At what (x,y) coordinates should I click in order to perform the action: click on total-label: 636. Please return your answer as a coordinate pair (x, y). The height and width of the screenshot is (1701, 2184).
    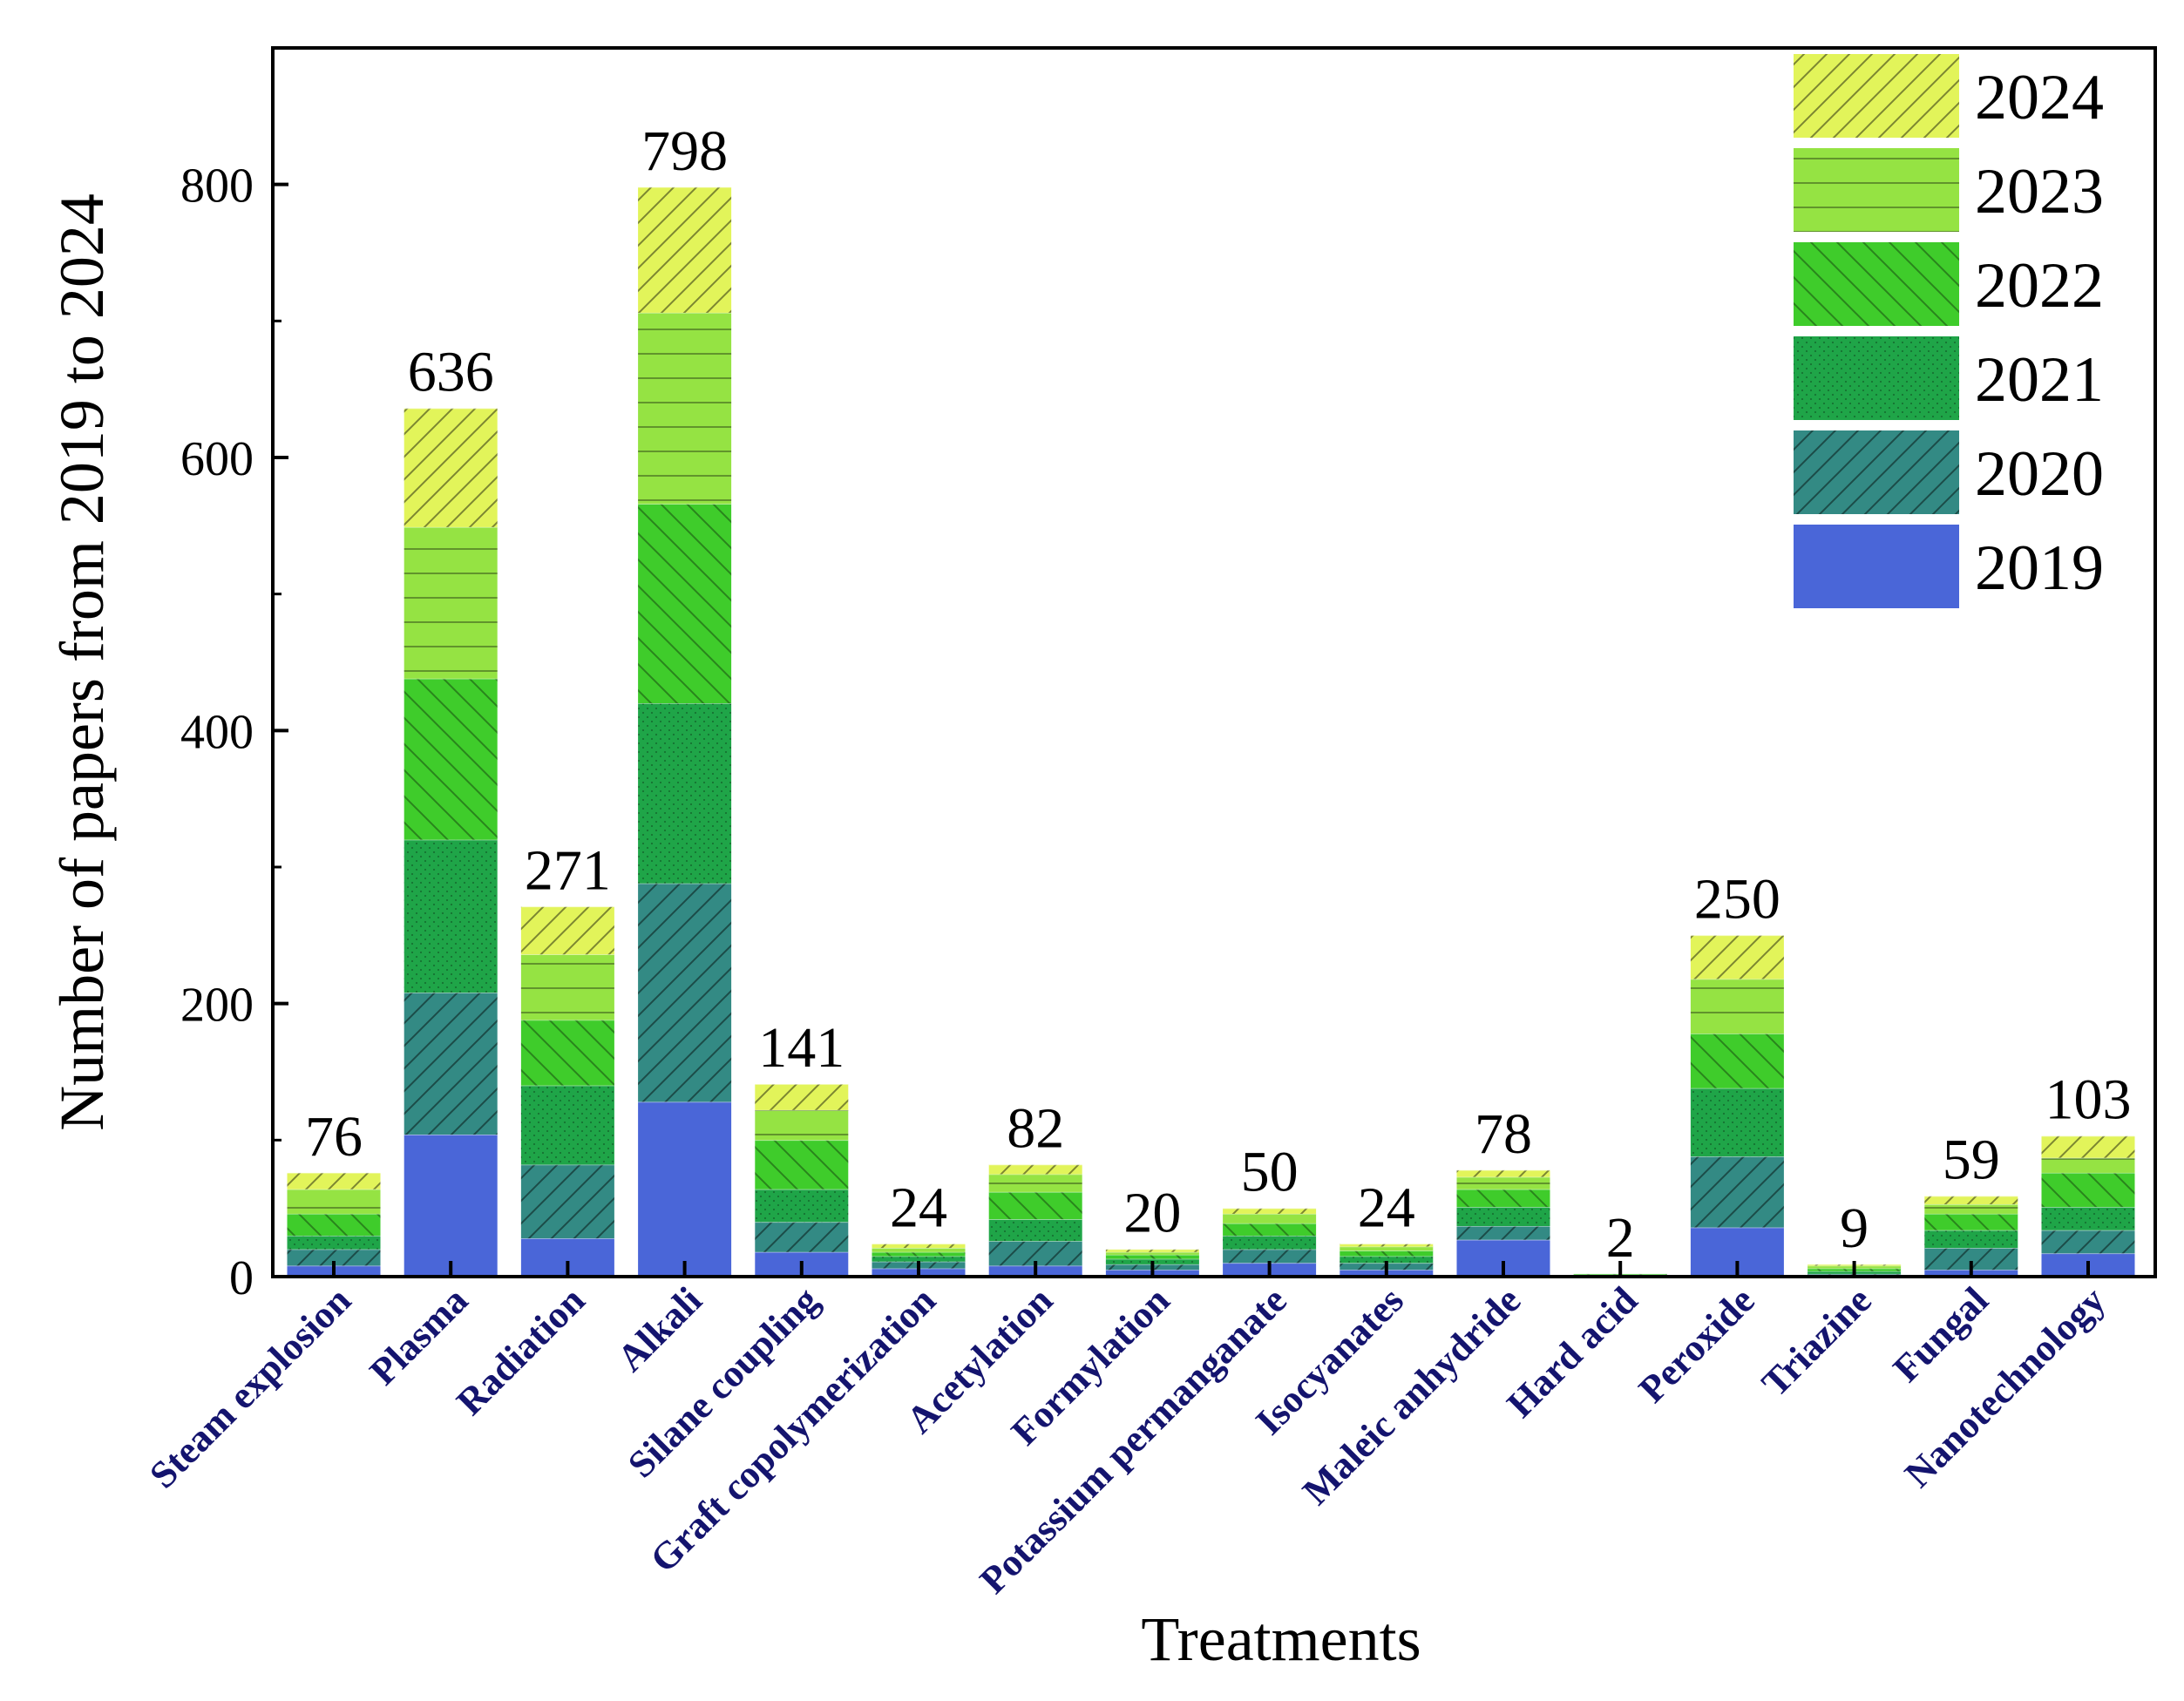
    Looking at the image, I should click on (451, 372).